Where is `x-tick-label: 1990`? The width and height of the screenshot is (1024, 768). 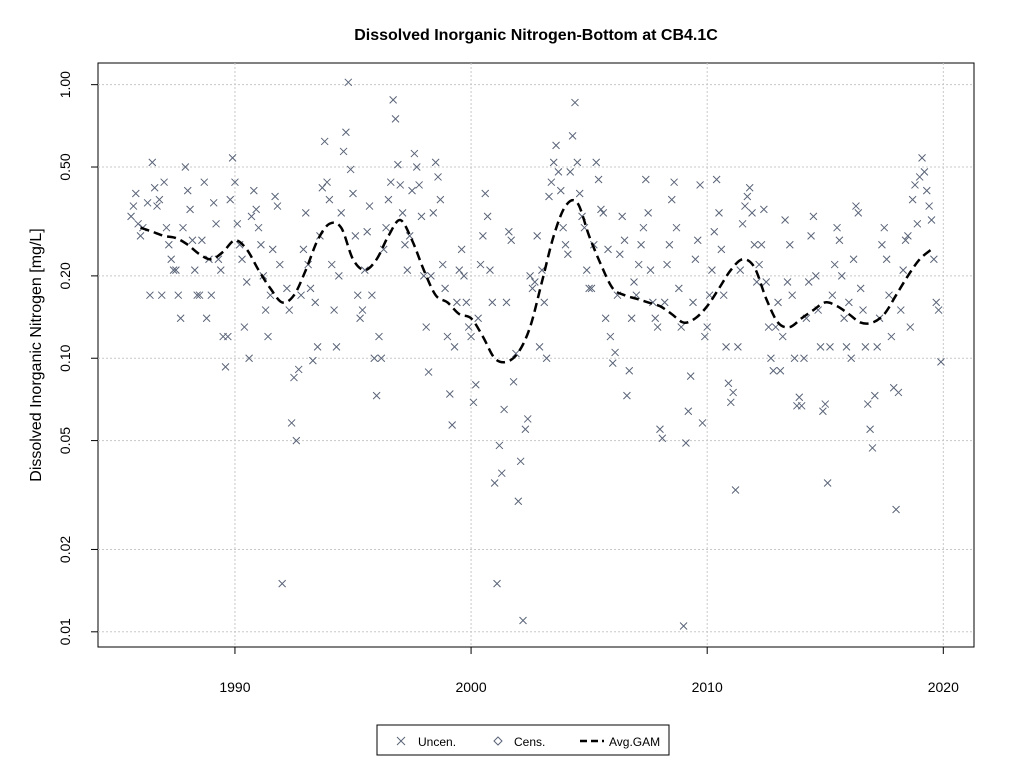
x-tick-label: 1990 is located at coordinates (234, 687).